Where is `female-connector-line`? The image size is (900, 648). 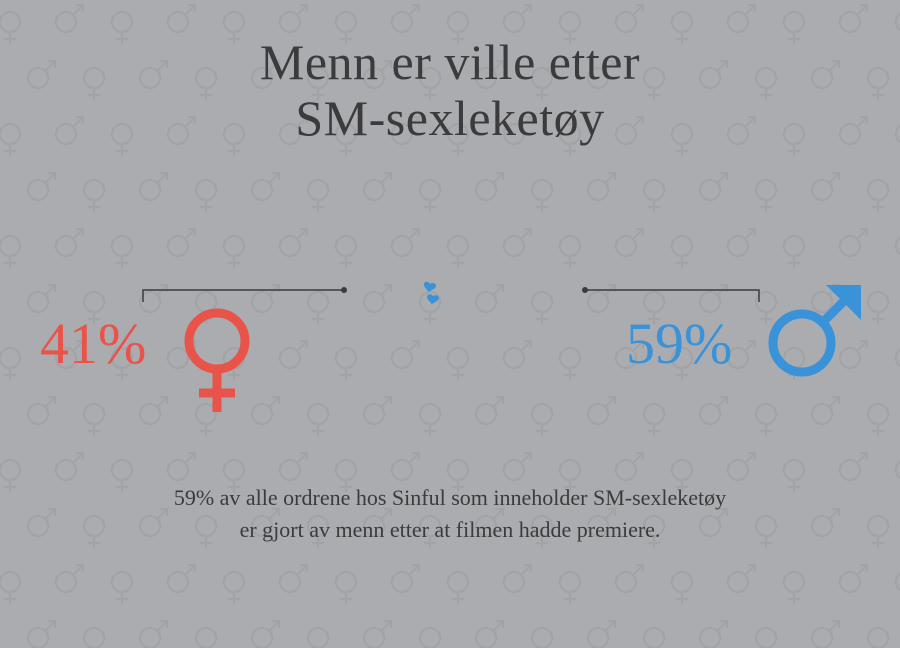 female-connector-line is located at coordinates (243, 295).